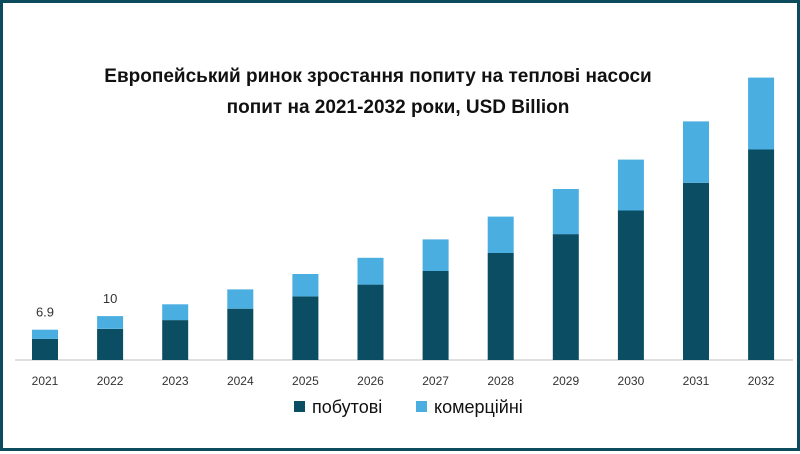 Image resolution: width=800 pixels, height=454 pixels. I want to click on legend-label-1: побутові, so click(347, 407).